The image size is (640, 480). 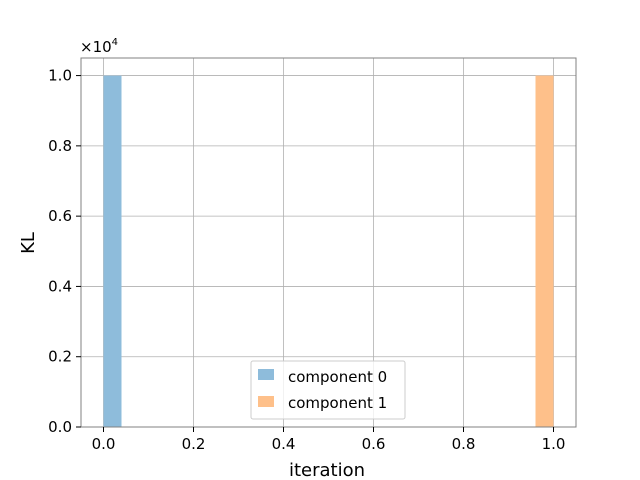 I want to click on legend-box, so click(x=328, y=390).